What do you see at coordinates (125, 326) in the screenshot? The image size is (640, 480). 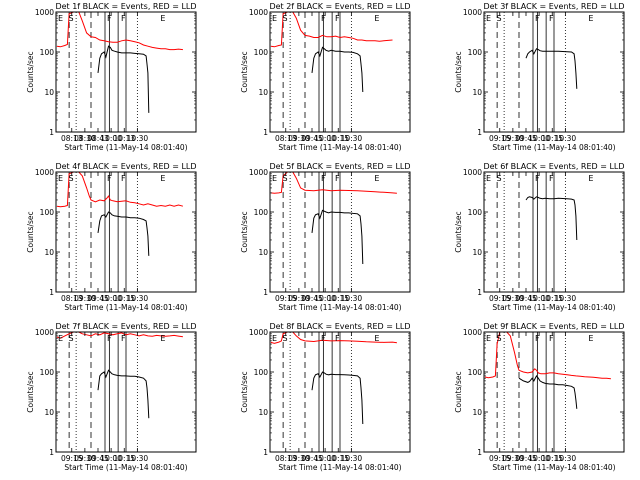 I see `panel-title: Det 7f BLACK = Events, RED = LLD` at bounding box center [125, 326].